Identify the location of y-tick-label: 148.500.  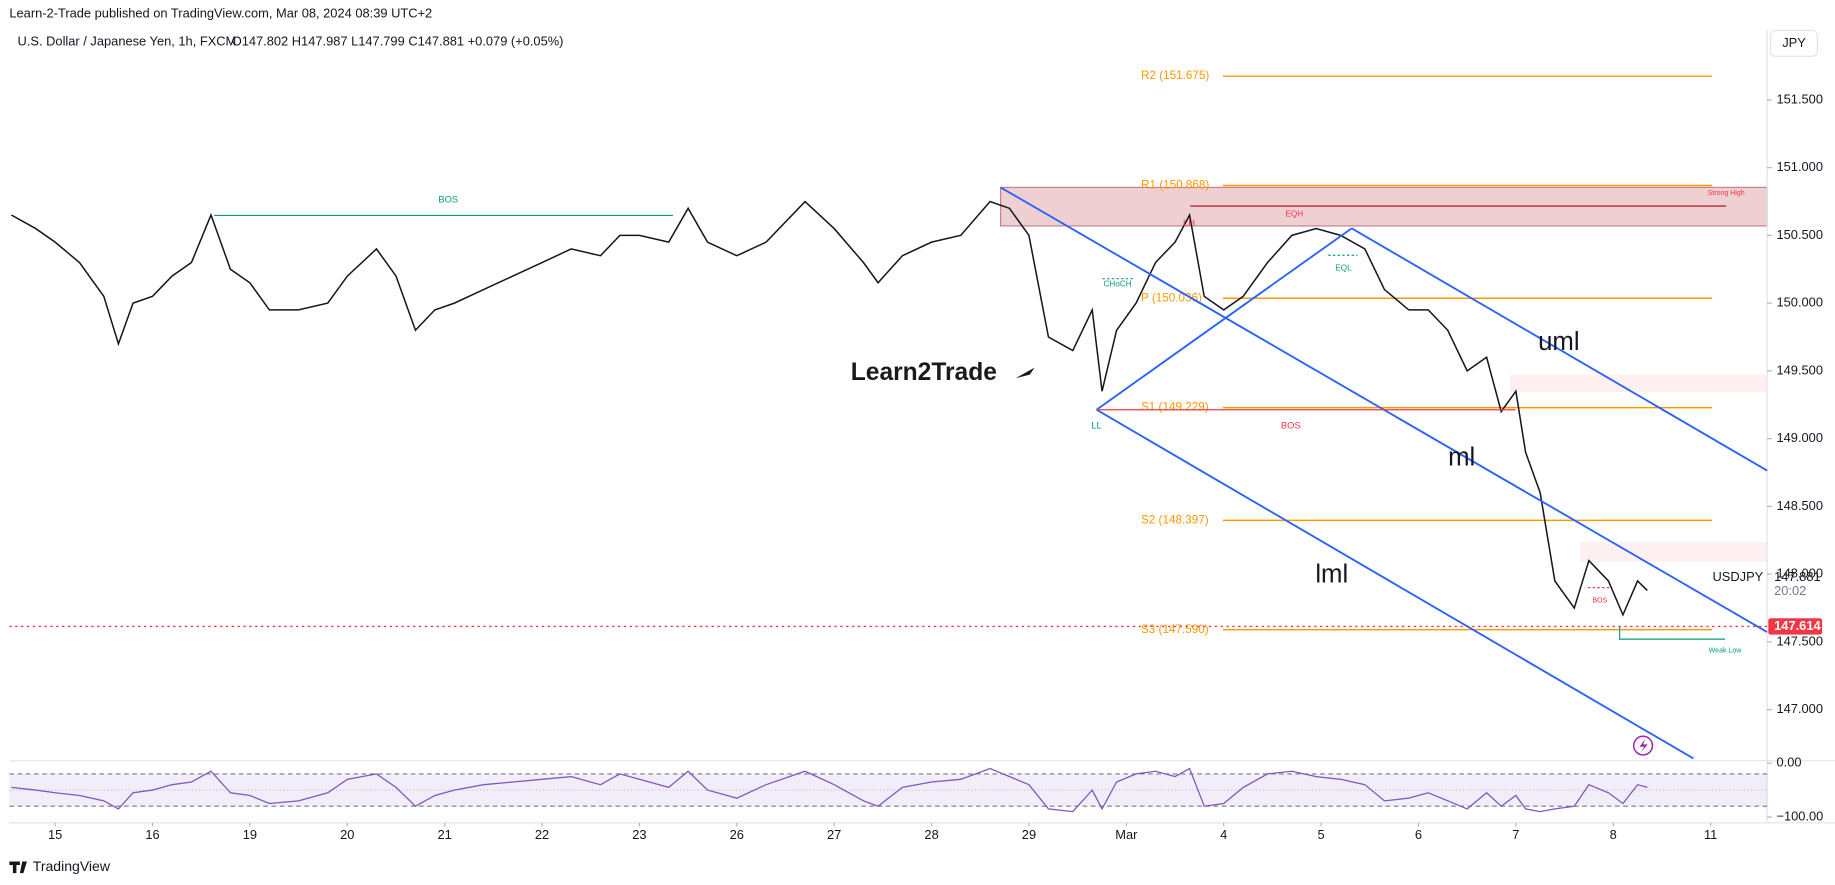
(1799, 505).